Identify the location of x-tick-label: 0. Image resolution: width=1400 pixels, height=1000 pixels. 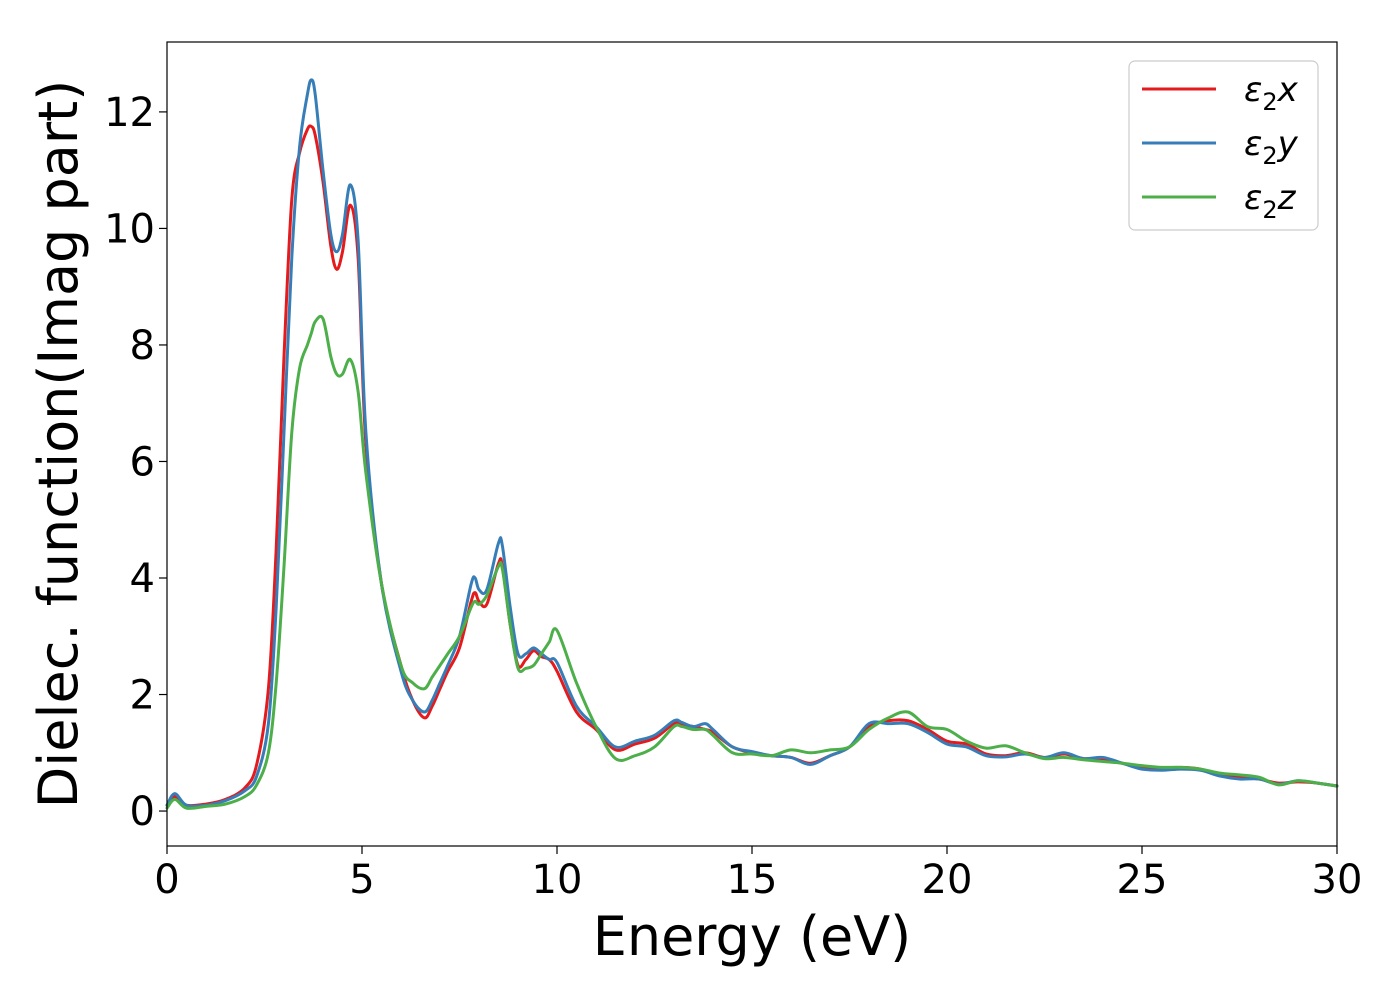
(166, 880).